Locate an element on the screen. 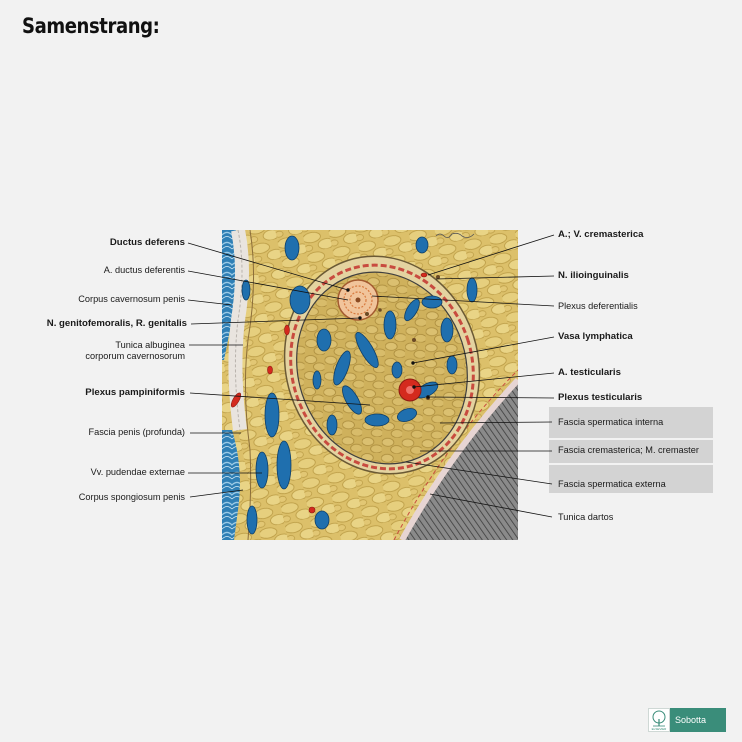 The width and height of the screenshot is (742, 742). label-corpus-cavernosum-penis: Corpus cavernosum penis is located at coordinates (131, 299).